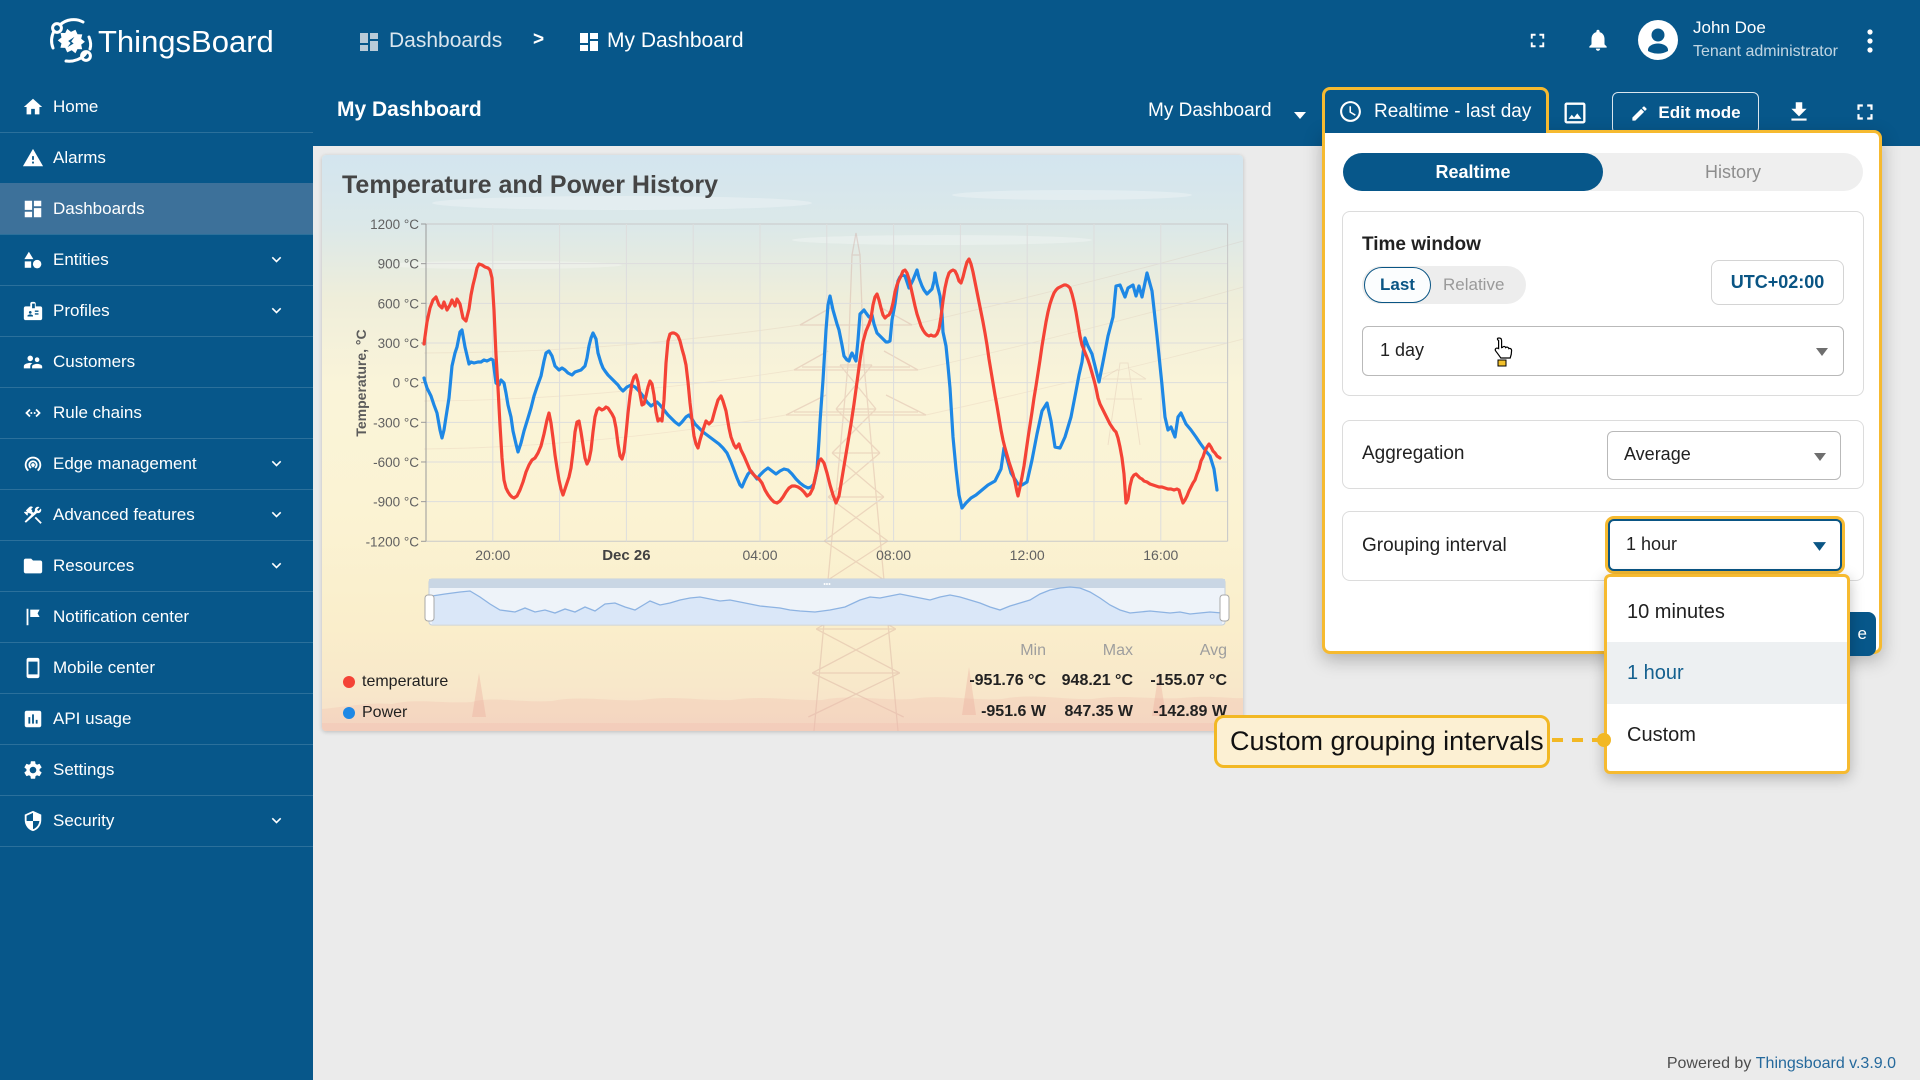 The width and height of the screenshot is (1920, 1080). I want to click on svg-text: 300 °C, so click(399, 343).